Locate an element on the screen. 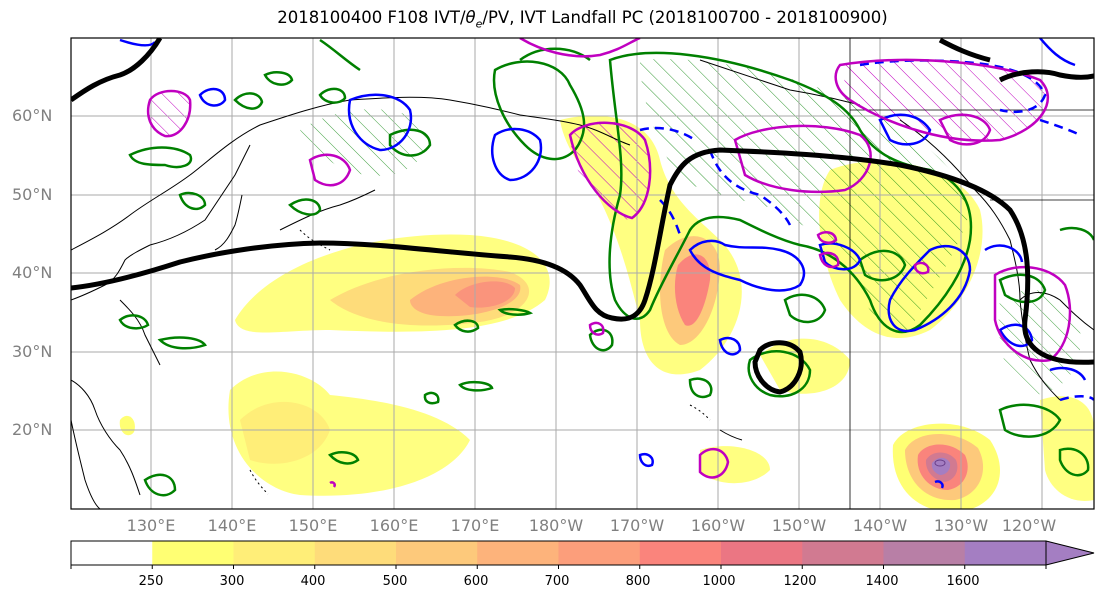 The image size is (1105, 603). lat-label-50n: 50°N is located at coordinates (32, 194).